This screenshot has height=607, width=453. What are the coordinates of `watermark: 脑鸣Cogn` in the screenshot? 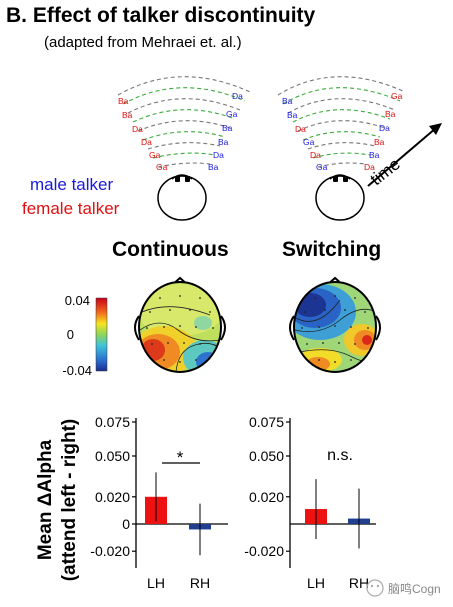 It's located at (403, 588).